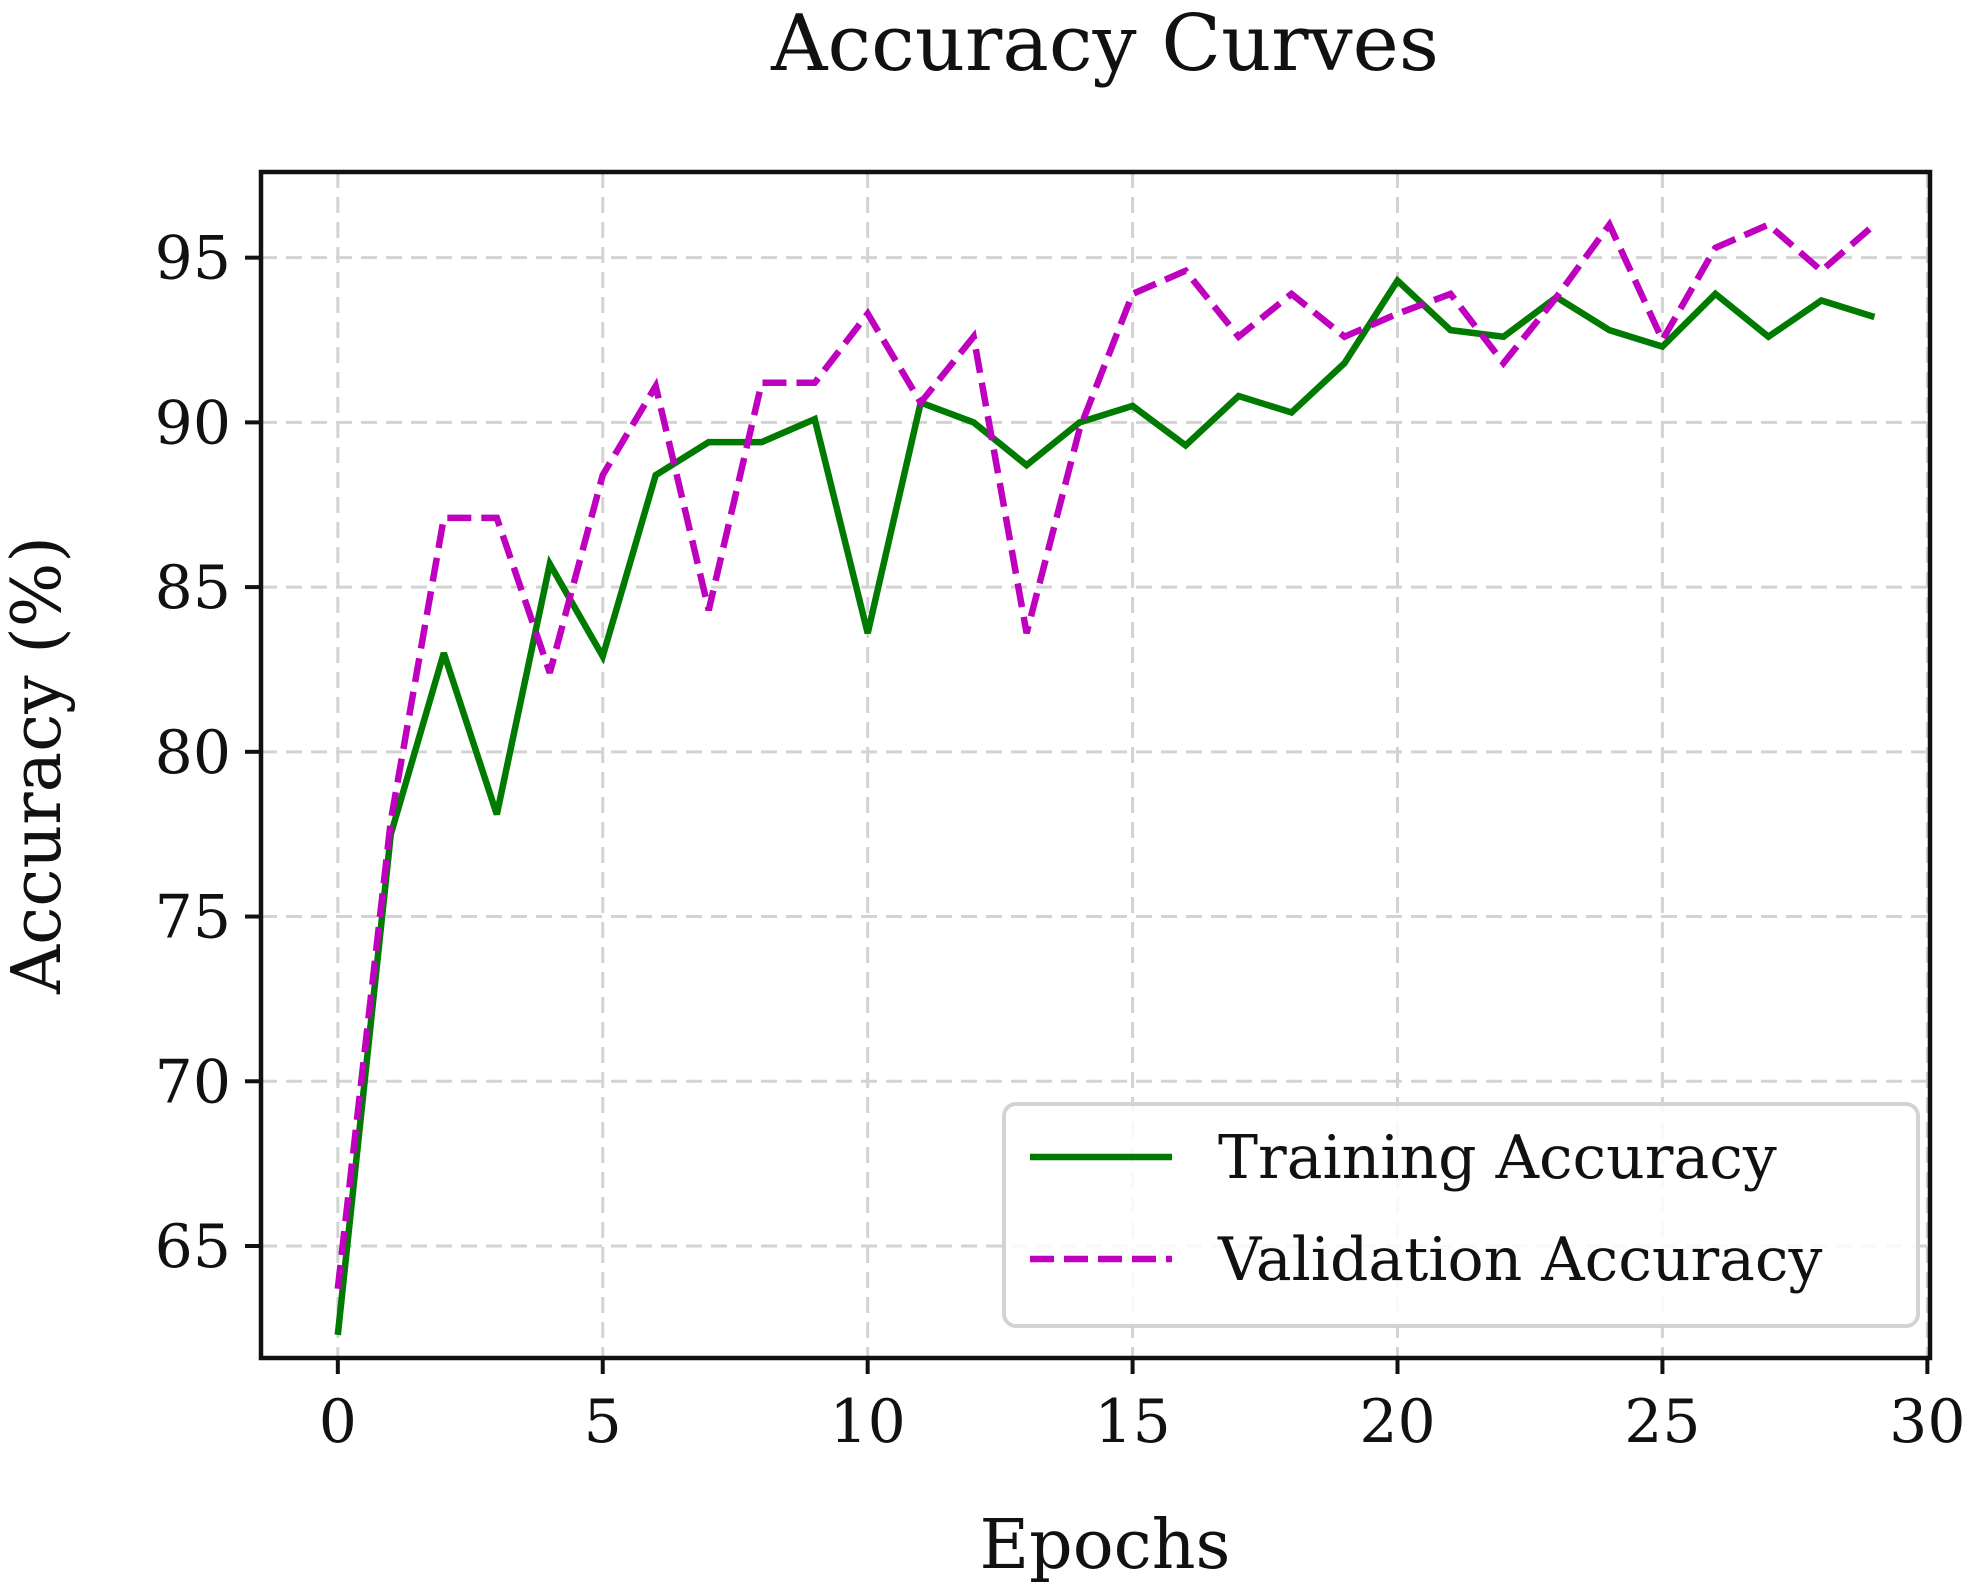 The height and width of the screenshot is (1588, 1970). What do you see at coordinates (193, 1247) in the screenshot?
I see `y-tick-label: 65` at bounding box center [193, 1247].